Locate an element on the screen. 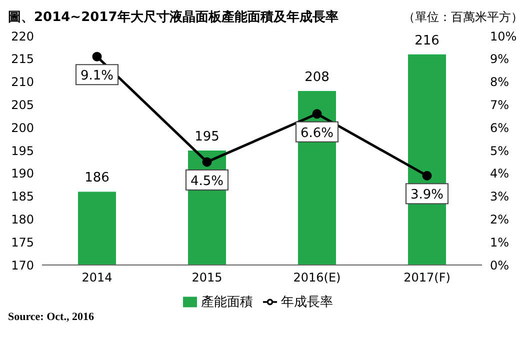  data-label: 208 is located at coordinates (317, 77).